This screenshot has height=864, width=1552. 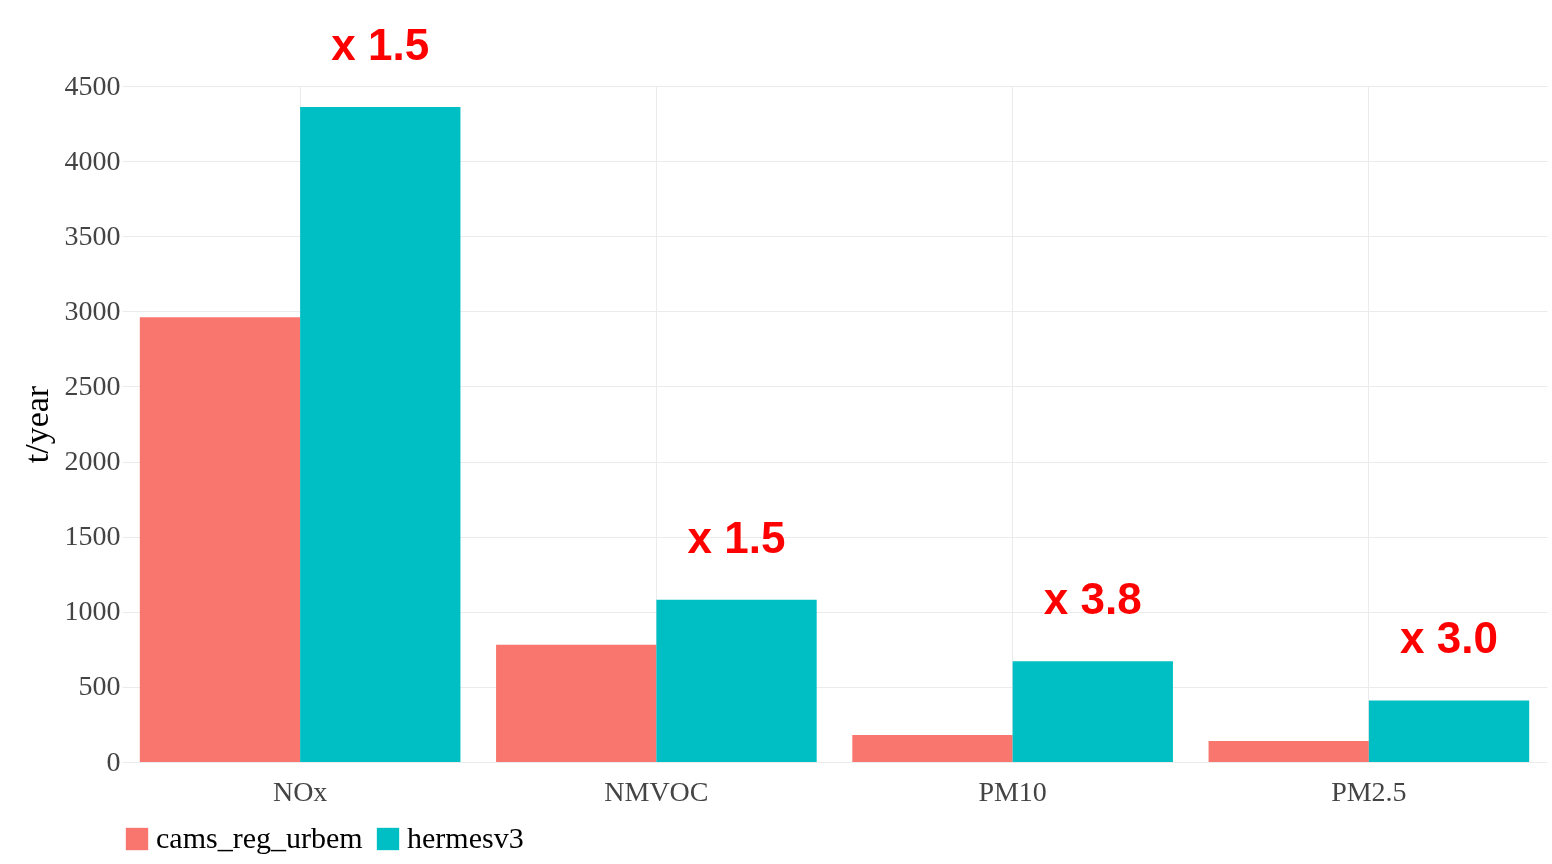 I want to click on x-tick-label: PM10, so click(x=1012, y=791).